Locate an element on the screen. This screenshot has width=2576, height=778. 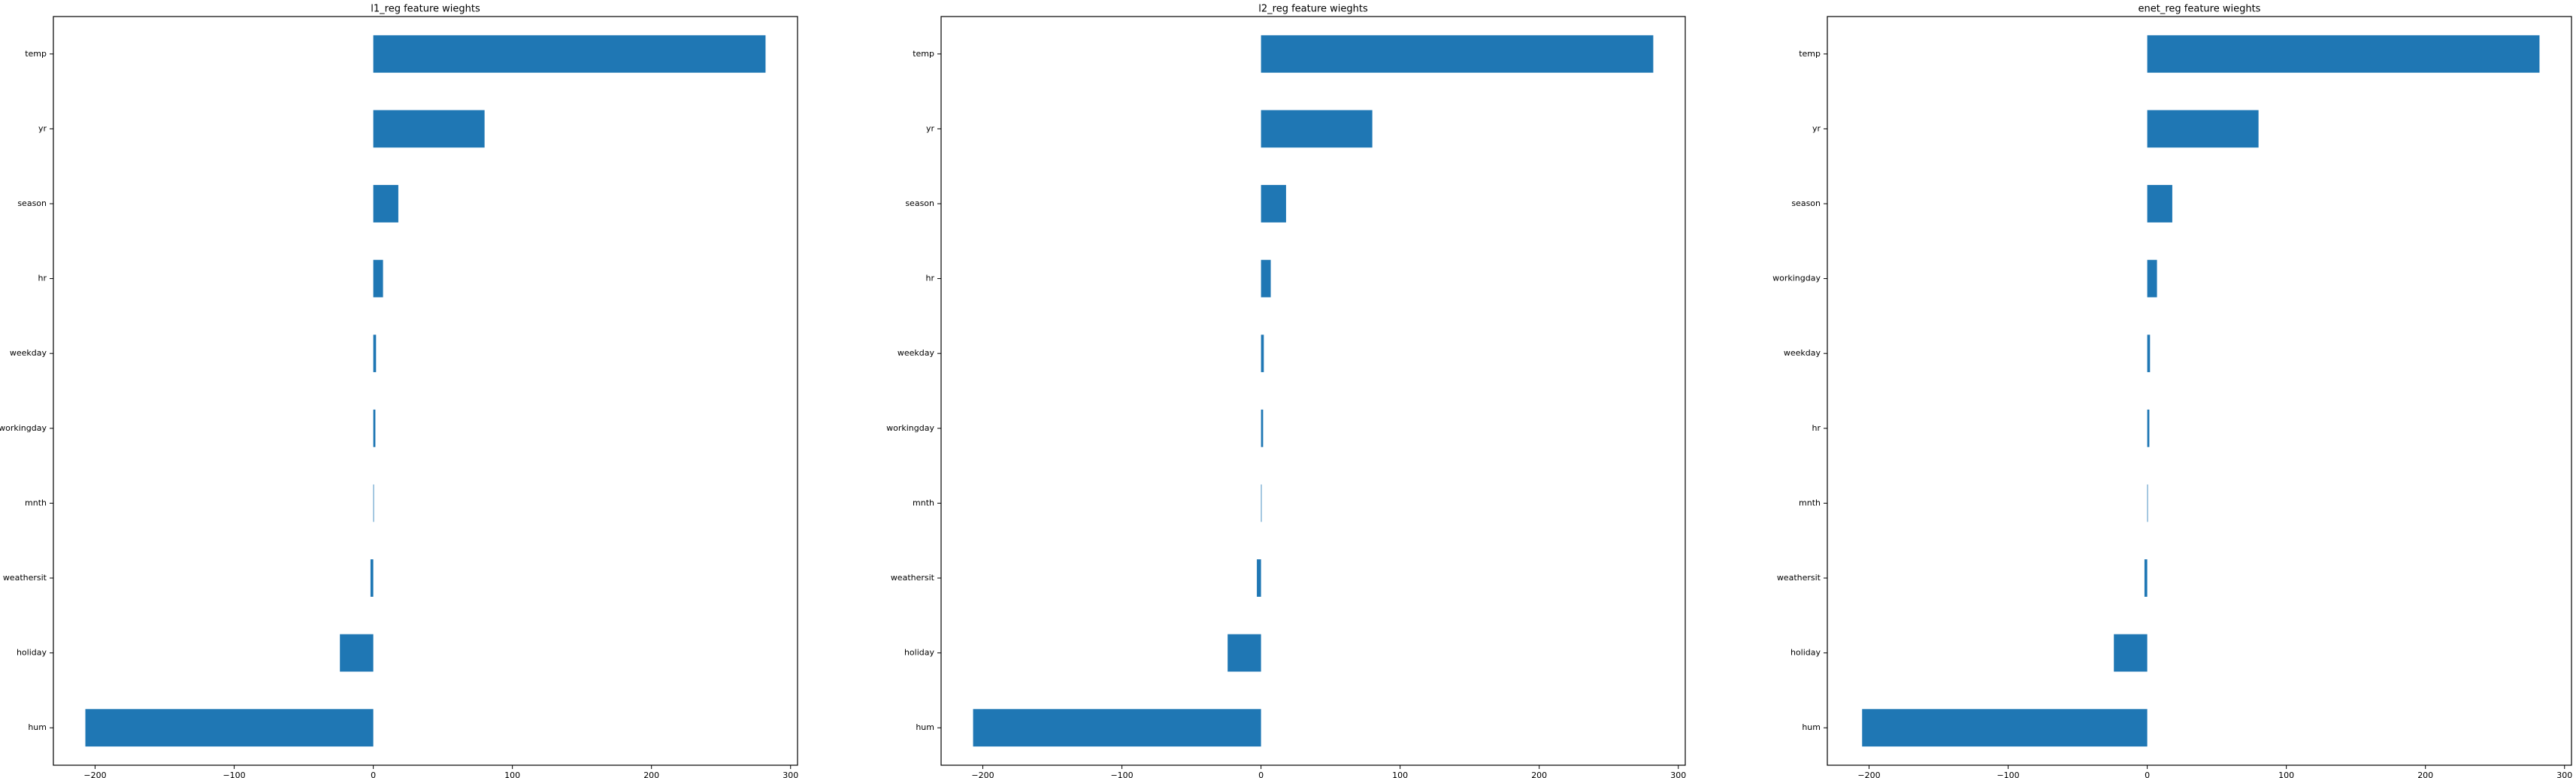
chart-title: enet_reg feature wieghts is located at coordinates (2200, 10).